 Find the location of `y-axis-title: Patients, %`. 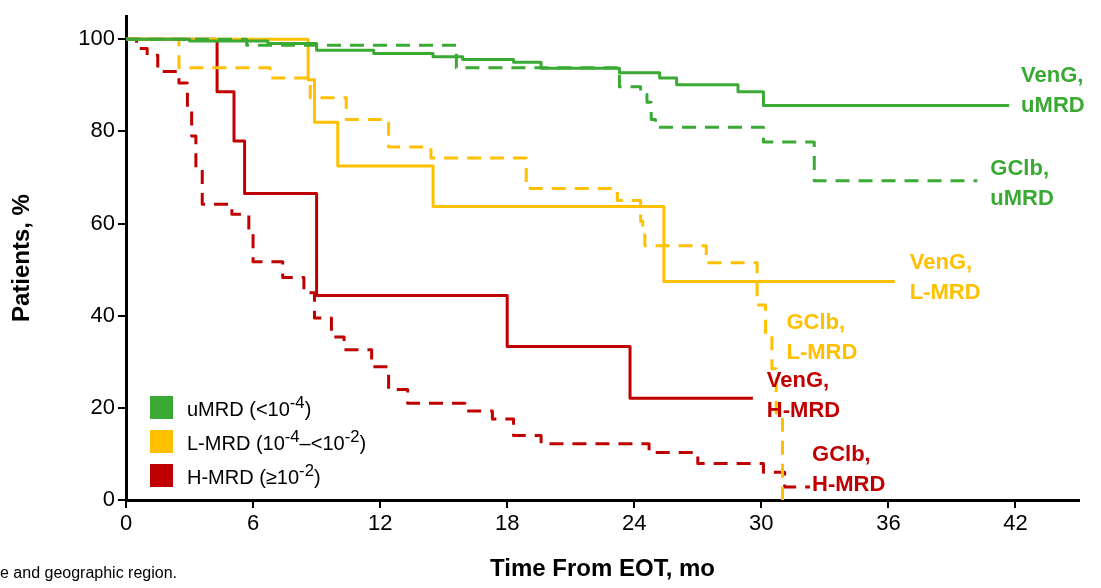

y-axis-title: Patients, % is located at coordinates (21, 258).